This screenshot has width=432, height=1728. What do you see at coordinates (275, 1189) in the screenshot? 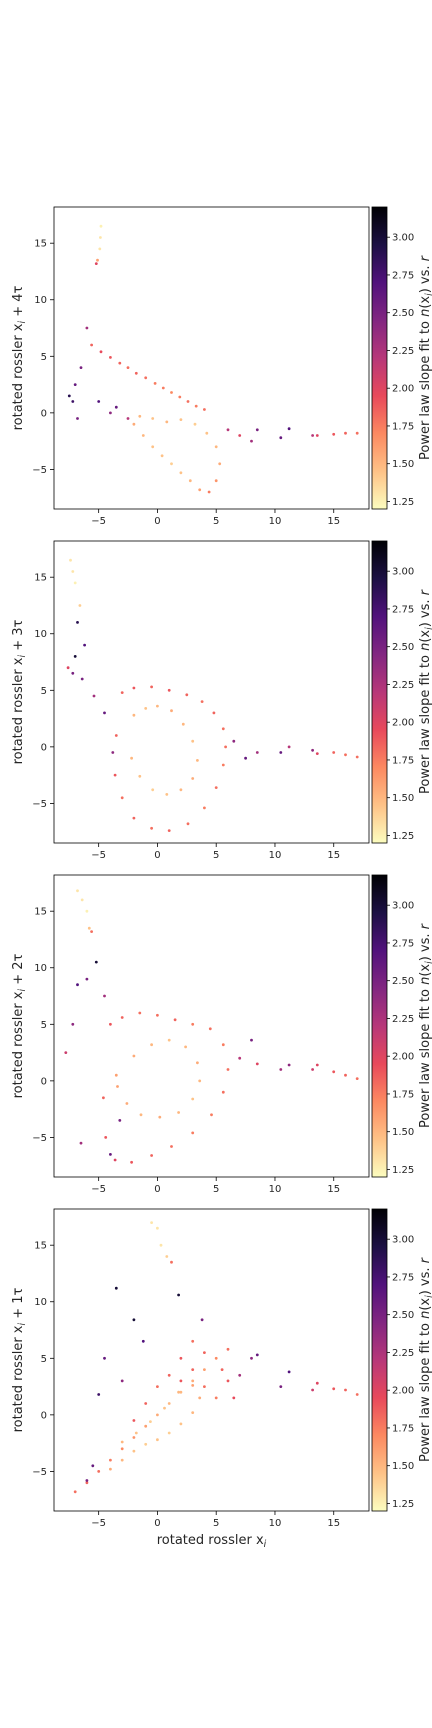
I see `x-tick-label: 10` at bounding box center [275, 1189].